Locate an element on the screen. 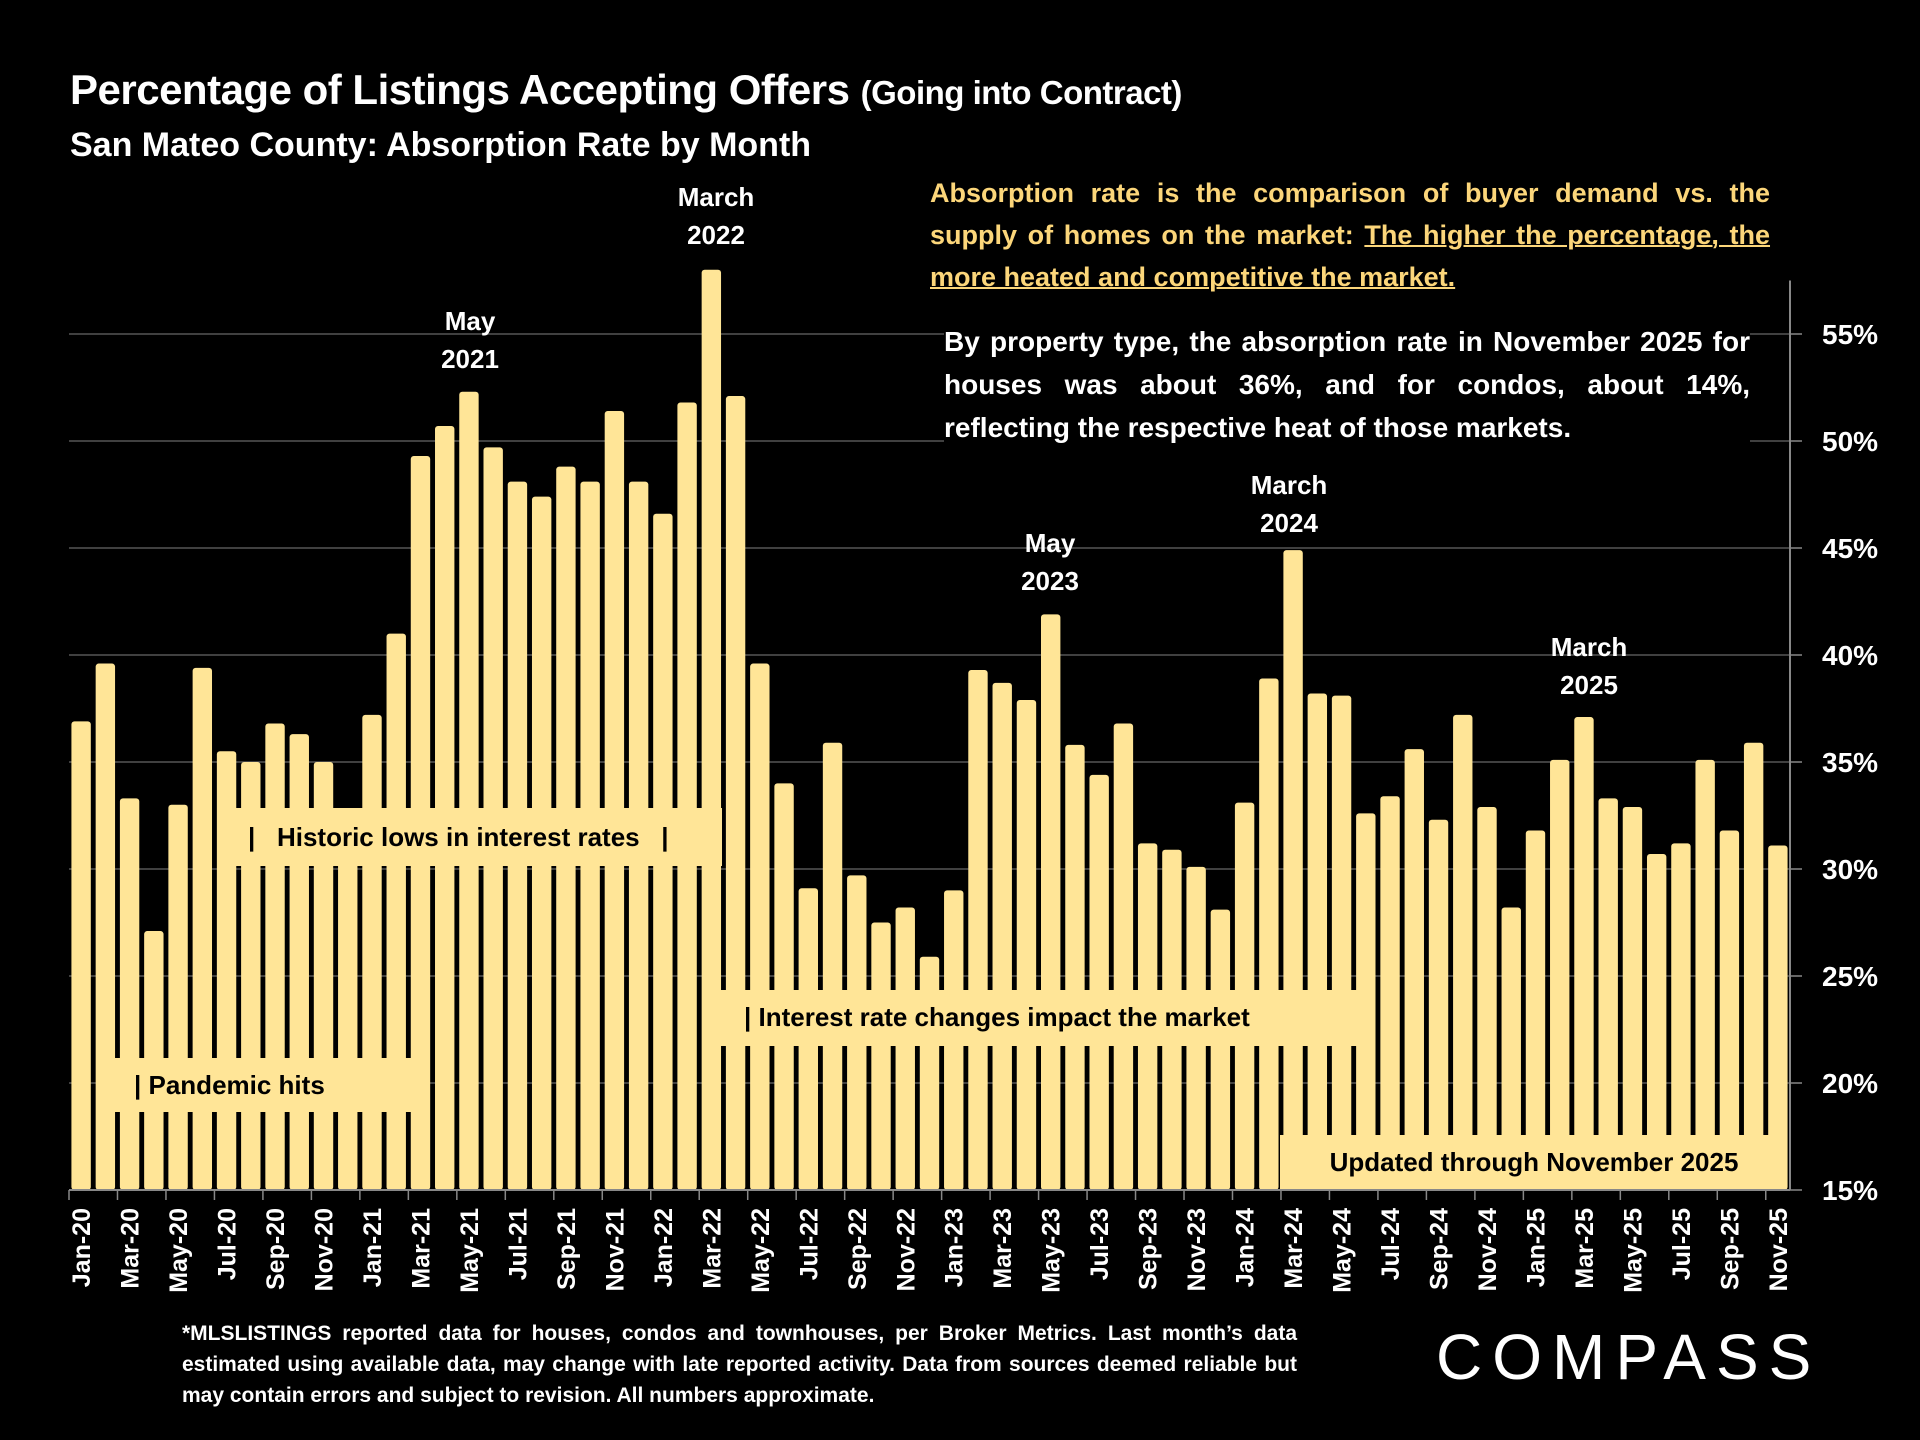  compass-logo: COMPASS is located at coordinates (1628, 1357).